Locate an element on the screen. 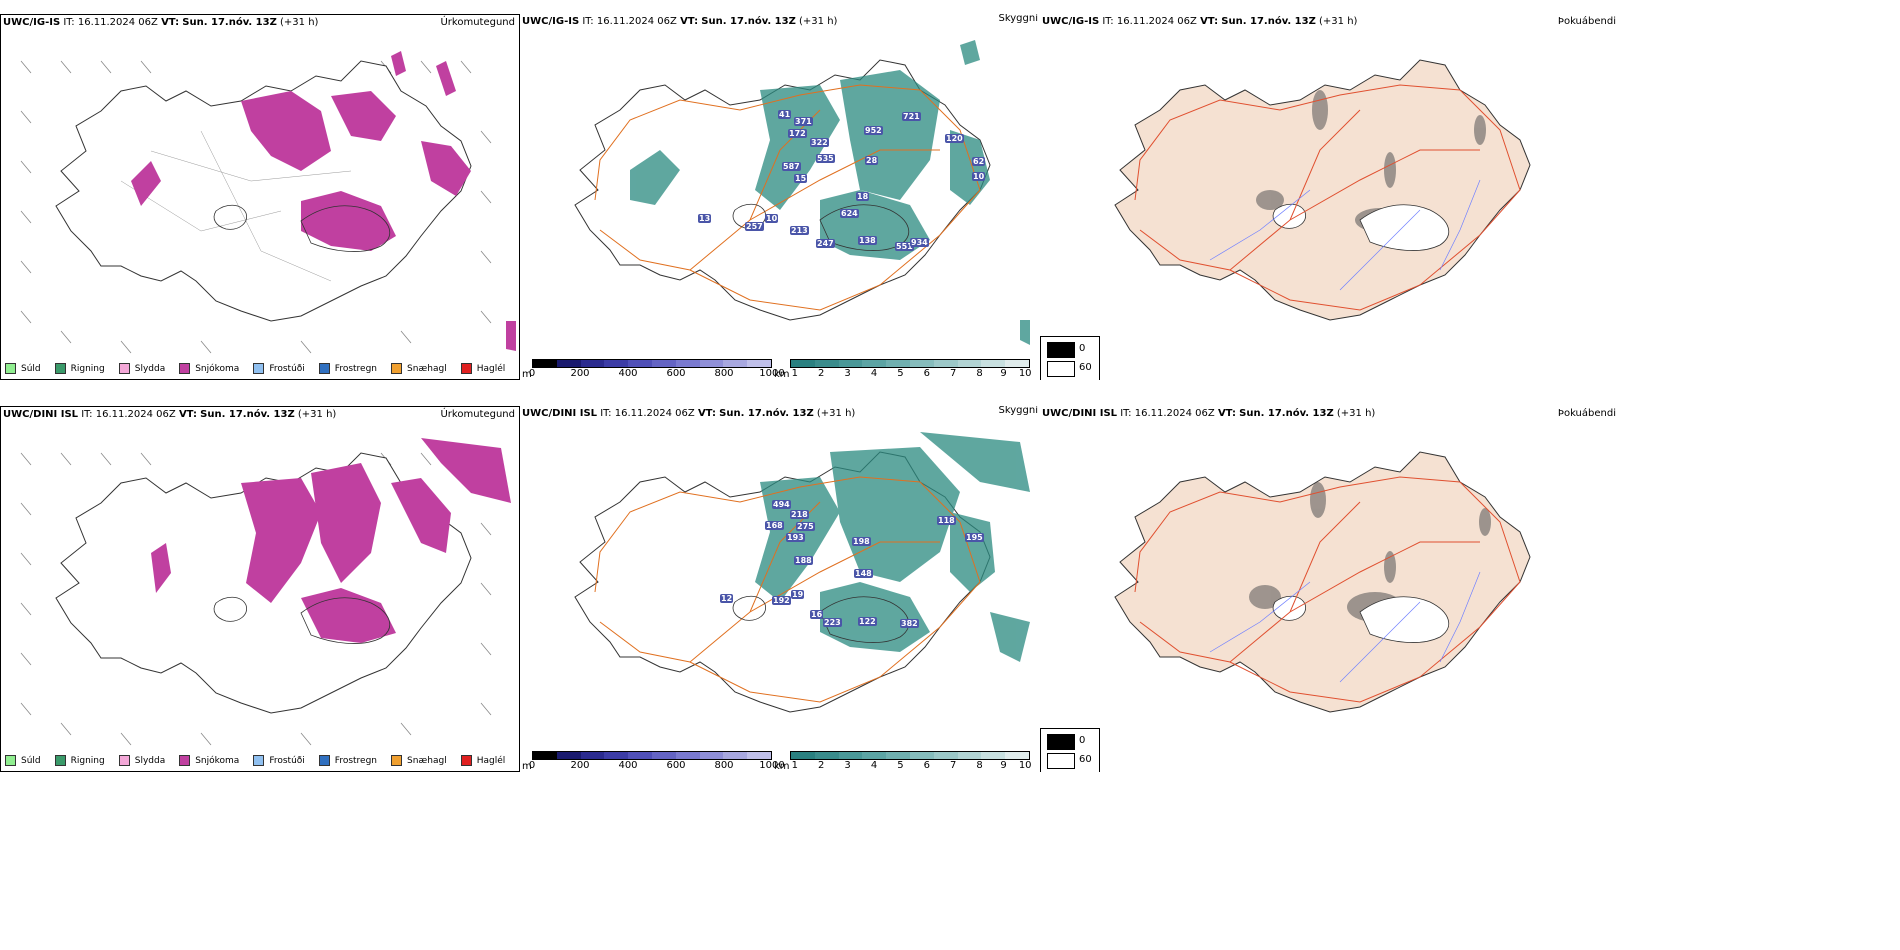 The height and width of the screenshot is (950, 1900). vis-label: 28 is located at coordinates (872, 160).